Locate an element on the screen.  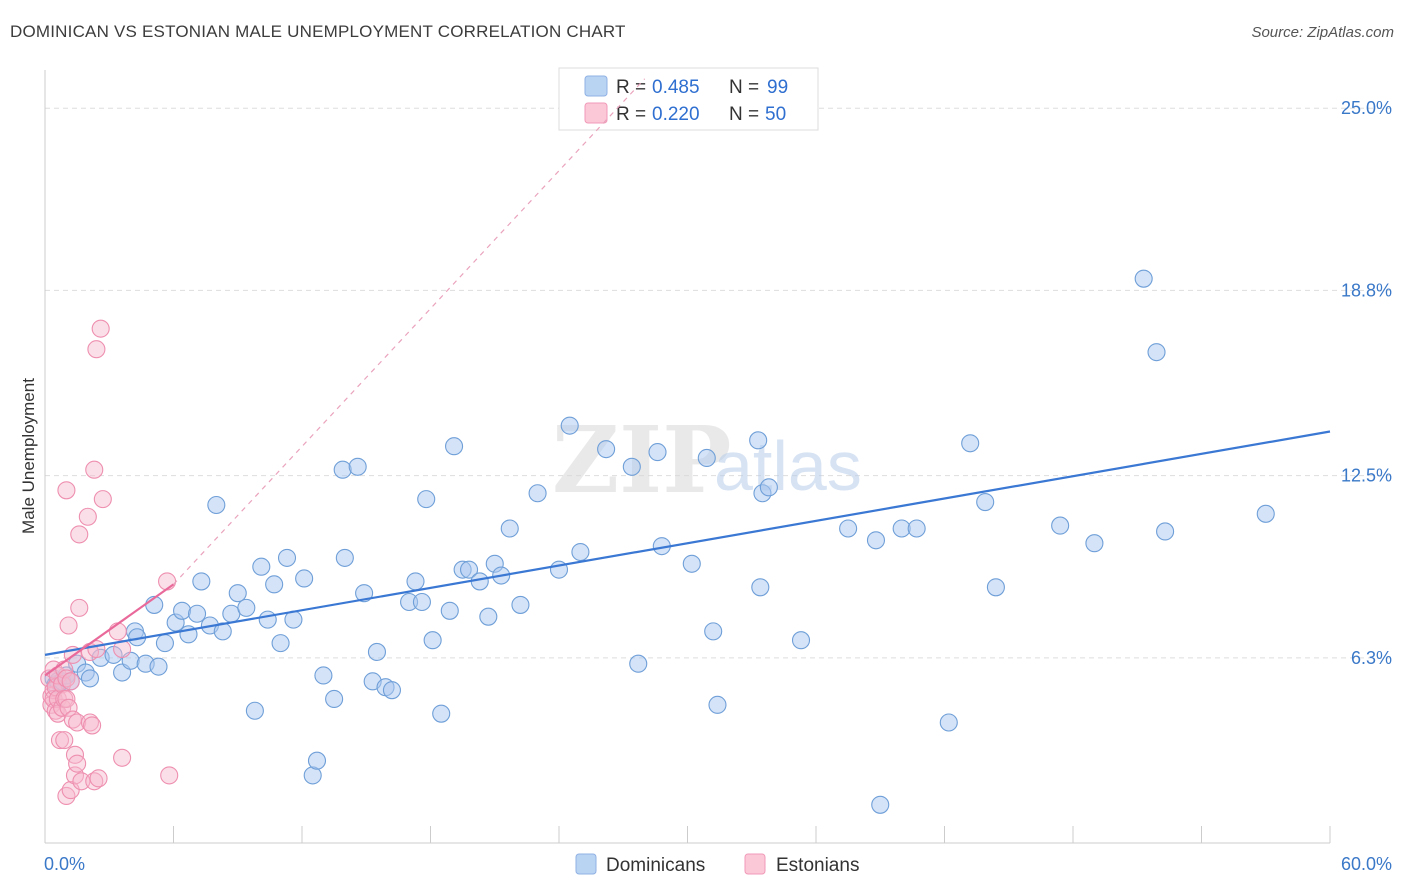
y-tick-label: 18.8% is located at coordinates (1366, 290).